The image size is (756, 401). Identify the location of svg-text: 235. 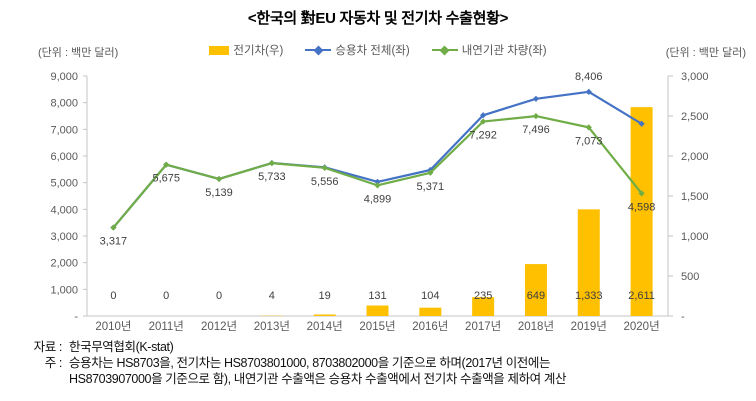
(483, 296).